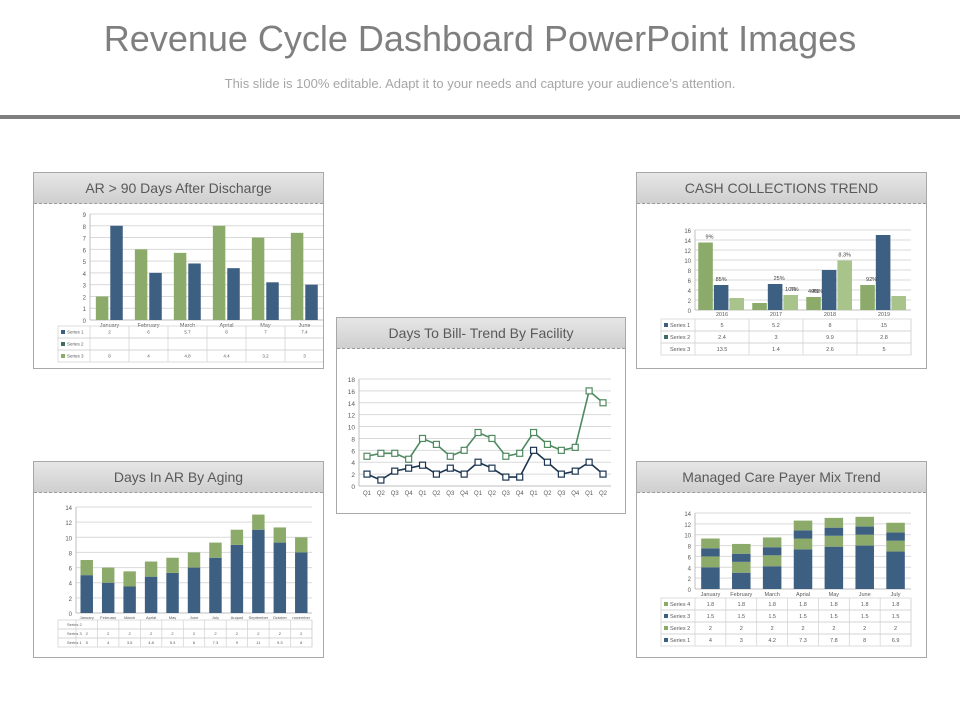  I want to click on payer-category-label: February, so click(741, 595).